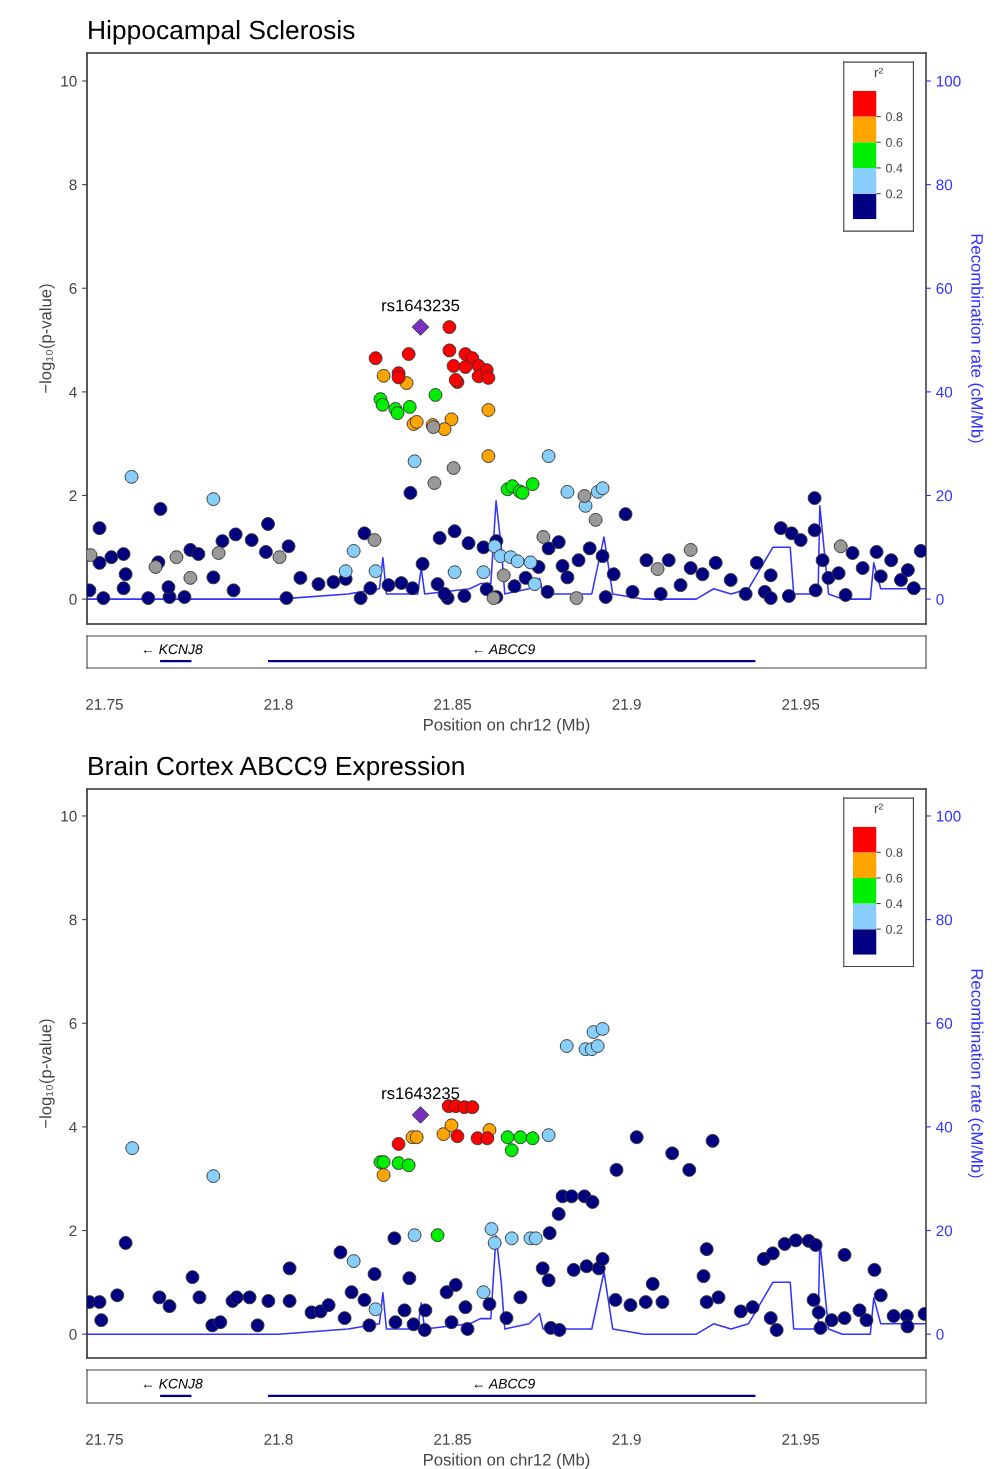  I want to click on chart-title: Brain Cortex ABCC9 Expression, so click(276, 768).